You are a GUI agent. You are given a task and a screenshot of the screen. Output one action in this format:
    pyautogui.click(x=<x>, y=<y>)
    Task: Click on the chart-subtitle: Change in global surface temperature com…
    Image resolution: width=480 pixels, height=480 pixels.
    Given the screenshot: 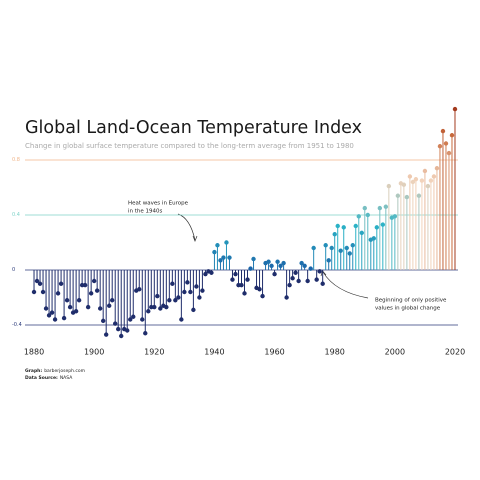 What is the action you would take?
    pyautogui.click(x=189, y=146)
    